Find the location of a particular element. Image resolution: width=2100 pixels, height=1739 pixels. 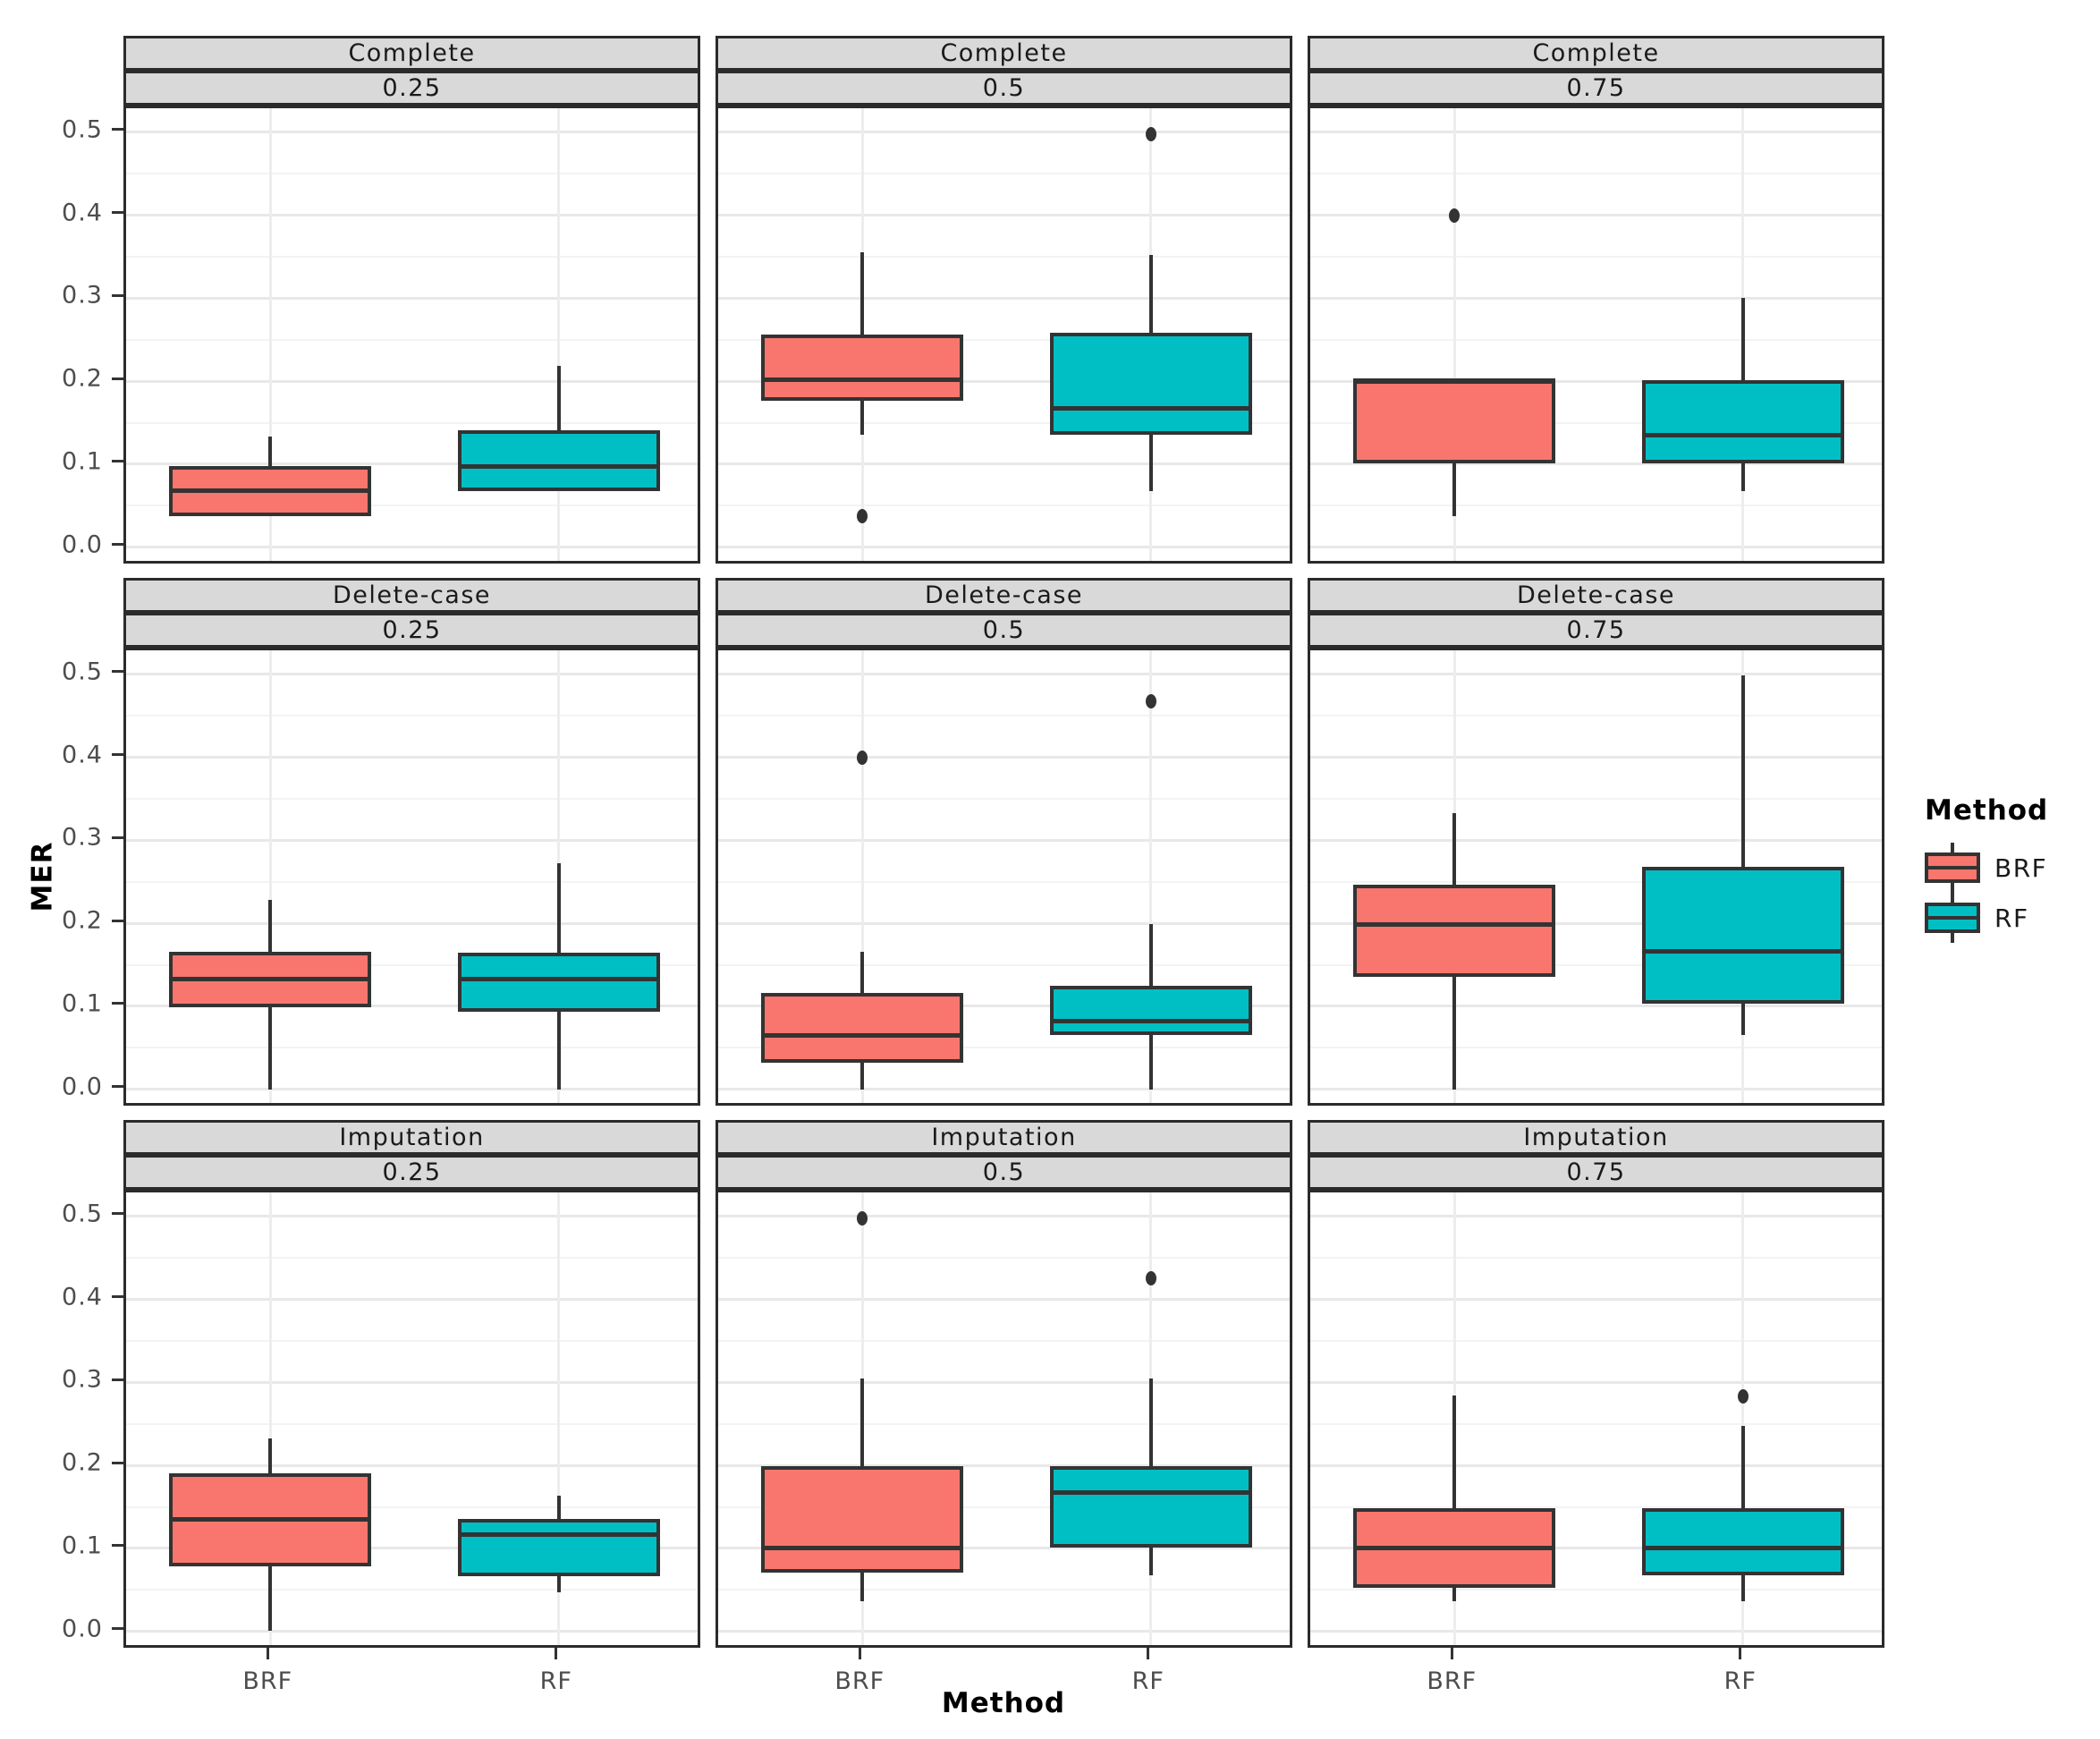

facet-strip-col-label: 0.25 is located at coordinates (411, 89).